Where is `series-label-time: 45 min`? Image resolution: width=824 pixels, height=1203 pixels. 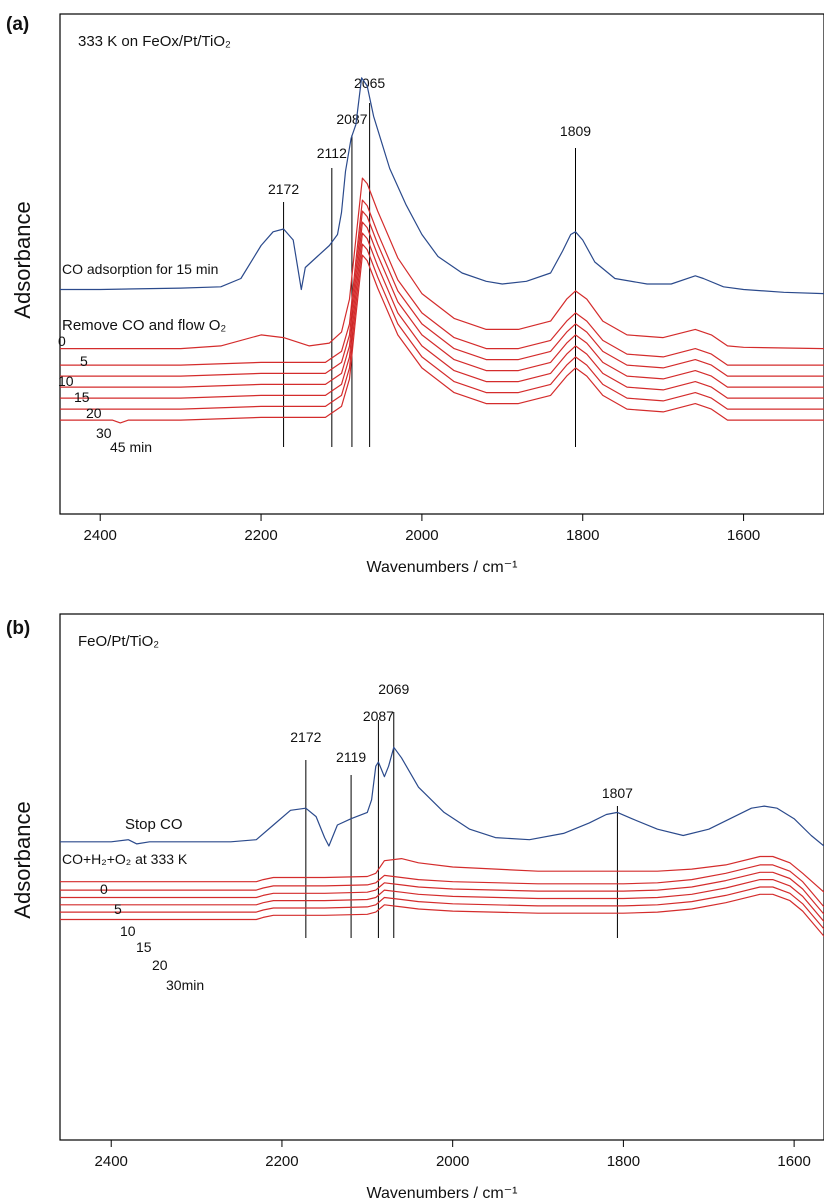 series-label-time: 45 min is located at coordinates (131, 447).